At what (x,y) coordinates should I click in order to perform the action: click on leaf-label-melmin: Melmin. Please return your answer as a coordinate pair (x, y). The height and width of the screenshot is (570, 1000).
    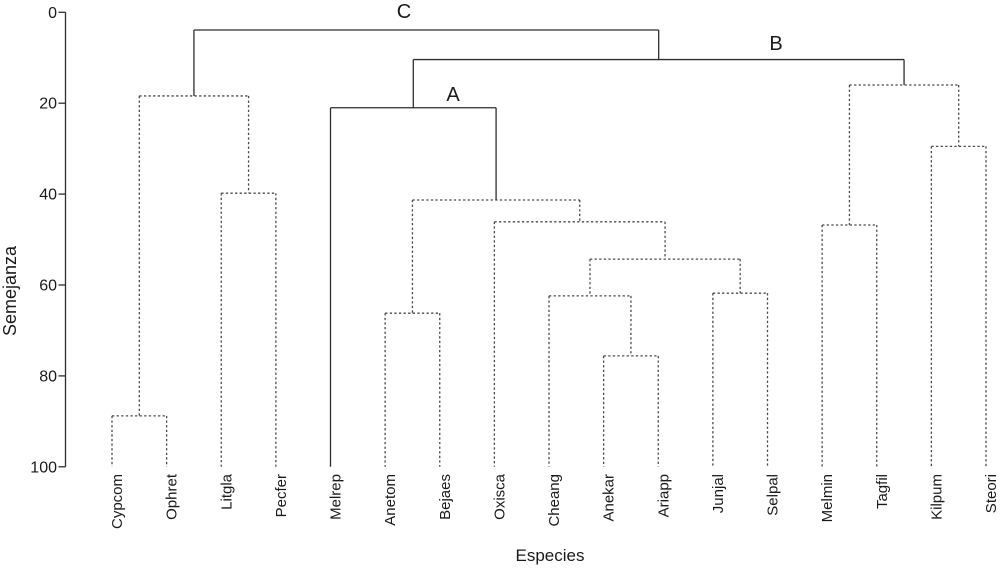
    Looking at the image, I should click on (827, 498).